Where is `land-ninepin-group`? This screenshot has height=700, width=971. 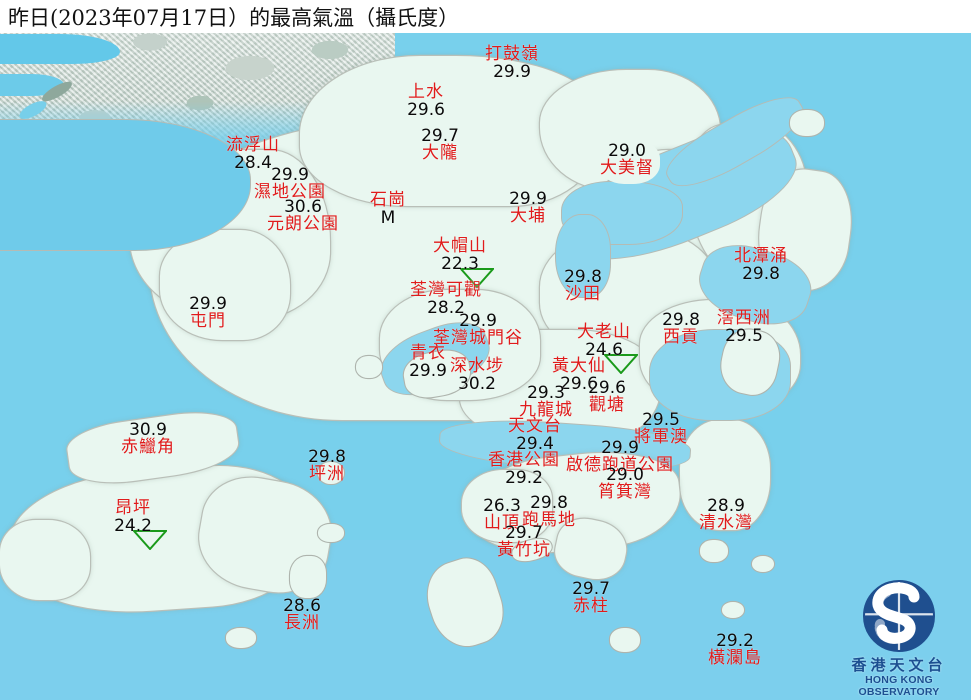
land-ninepin-group is located at coordinates (763, 564).